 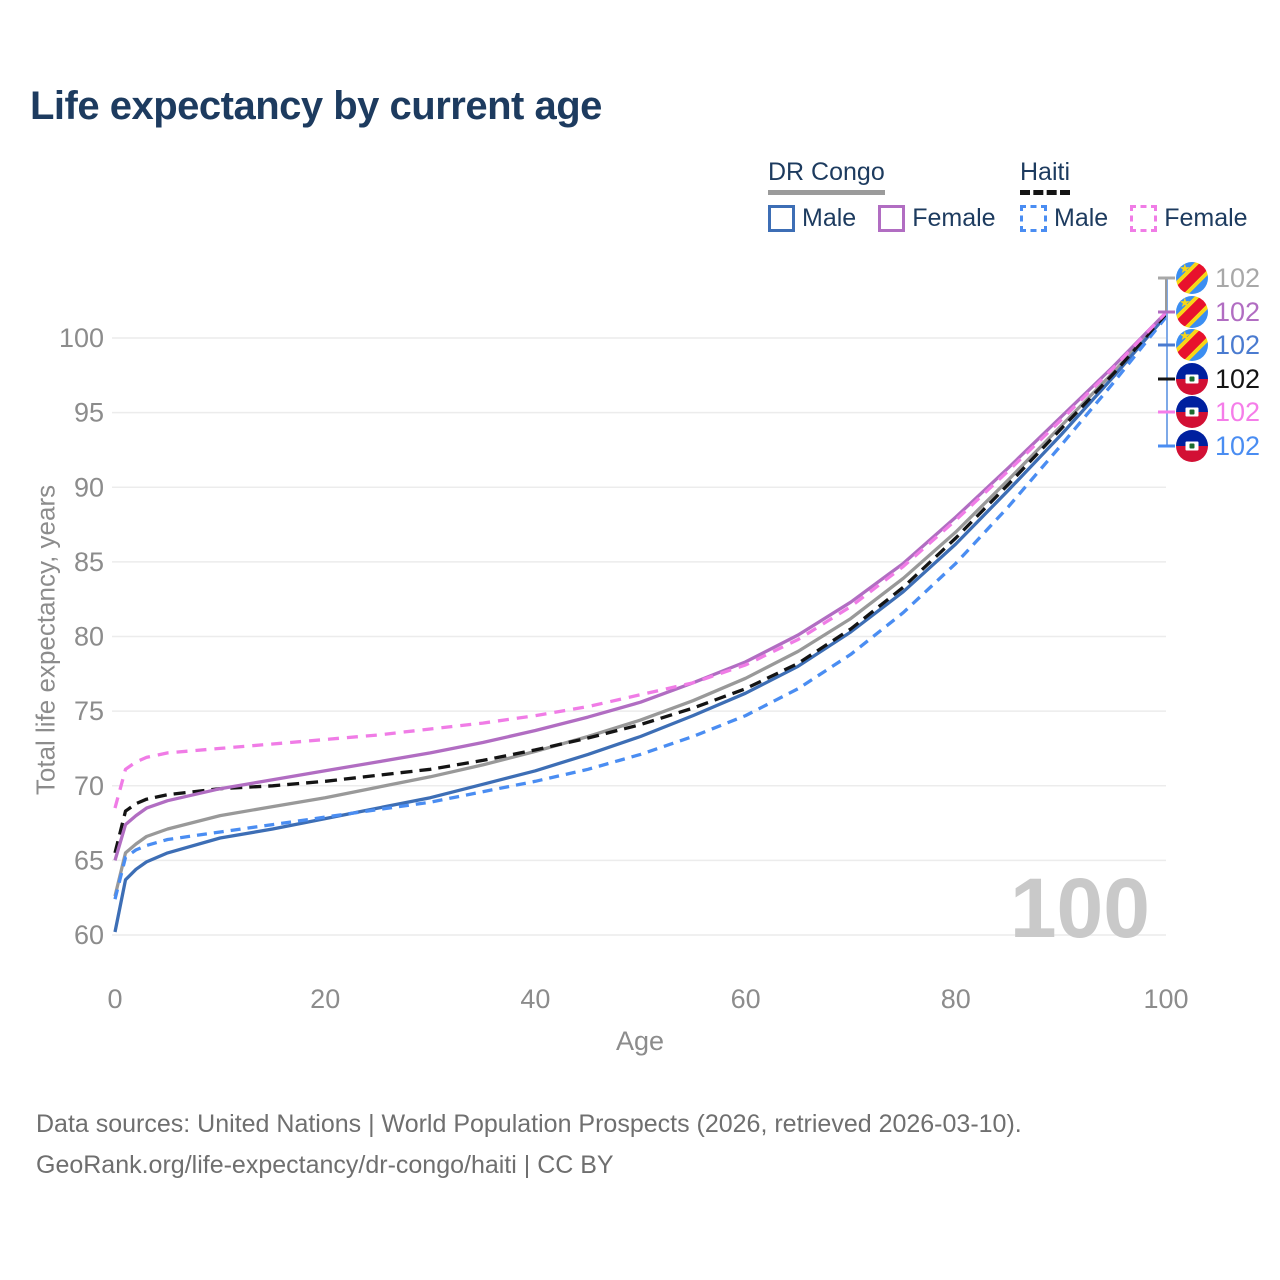 I want to click on x-tick-label-0: 0, so click(x=114, y=999).